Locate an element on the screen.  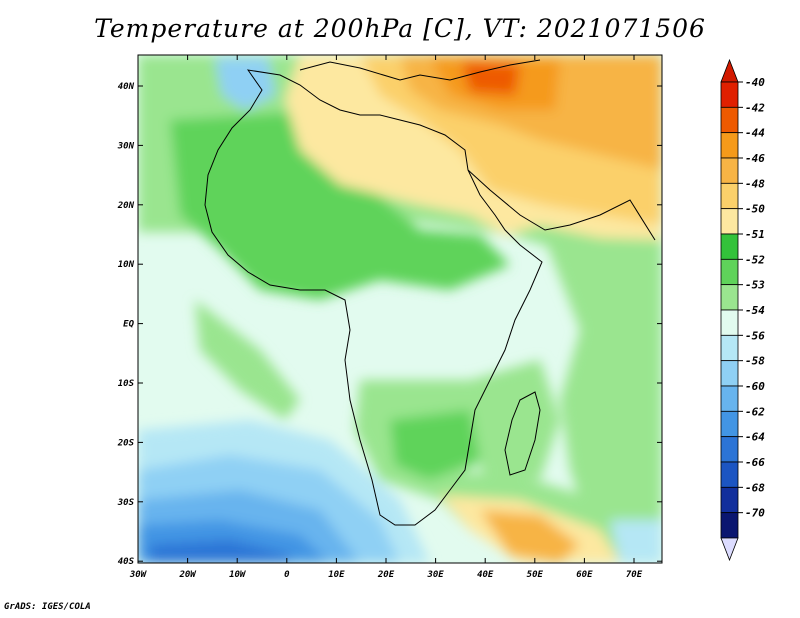
lon-label: 50E is located at coordinates (535, 575).